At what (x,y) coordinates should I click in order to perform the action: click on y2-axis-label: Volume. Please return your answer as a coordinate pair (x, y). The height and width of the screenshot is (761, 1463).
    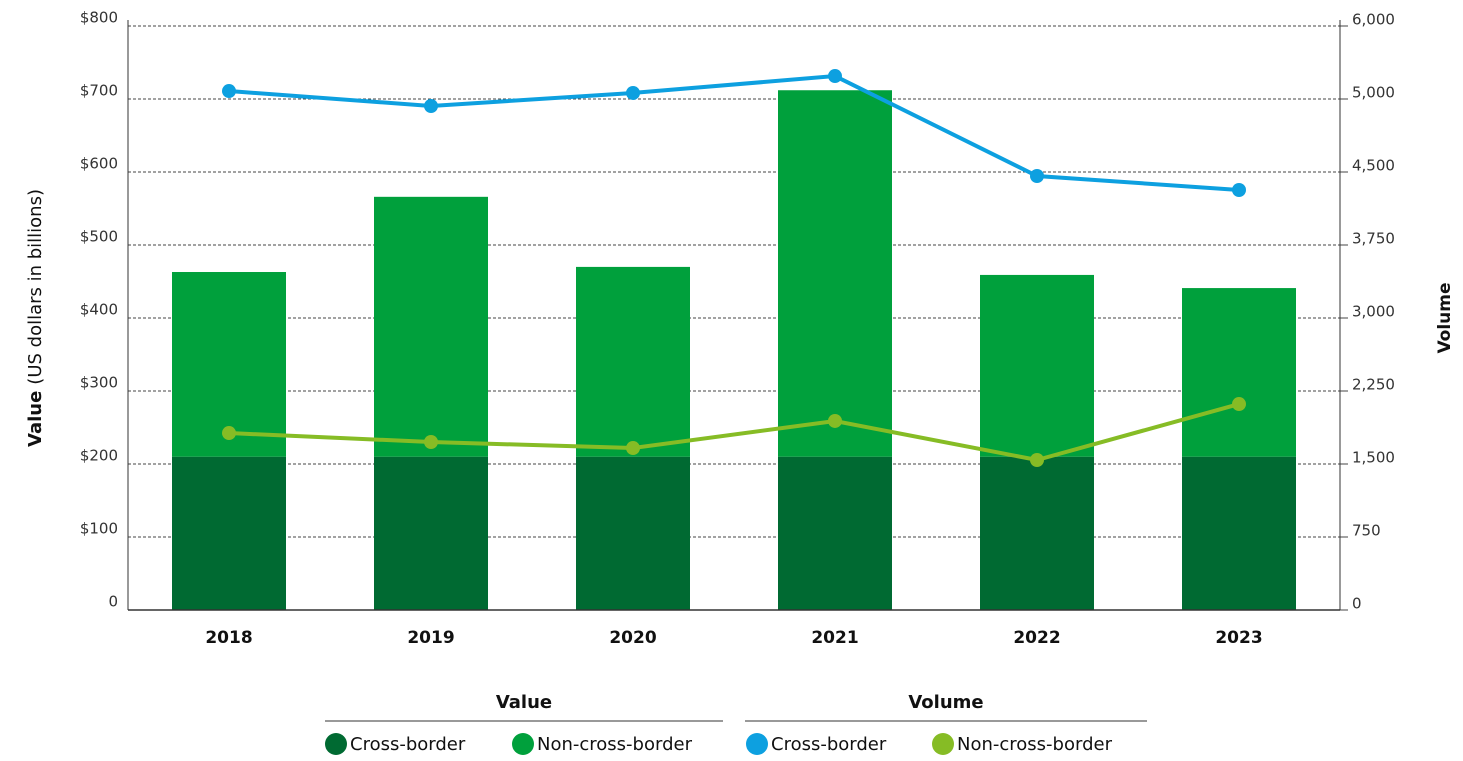
    Looking at the image, I should click on (1445, 317).